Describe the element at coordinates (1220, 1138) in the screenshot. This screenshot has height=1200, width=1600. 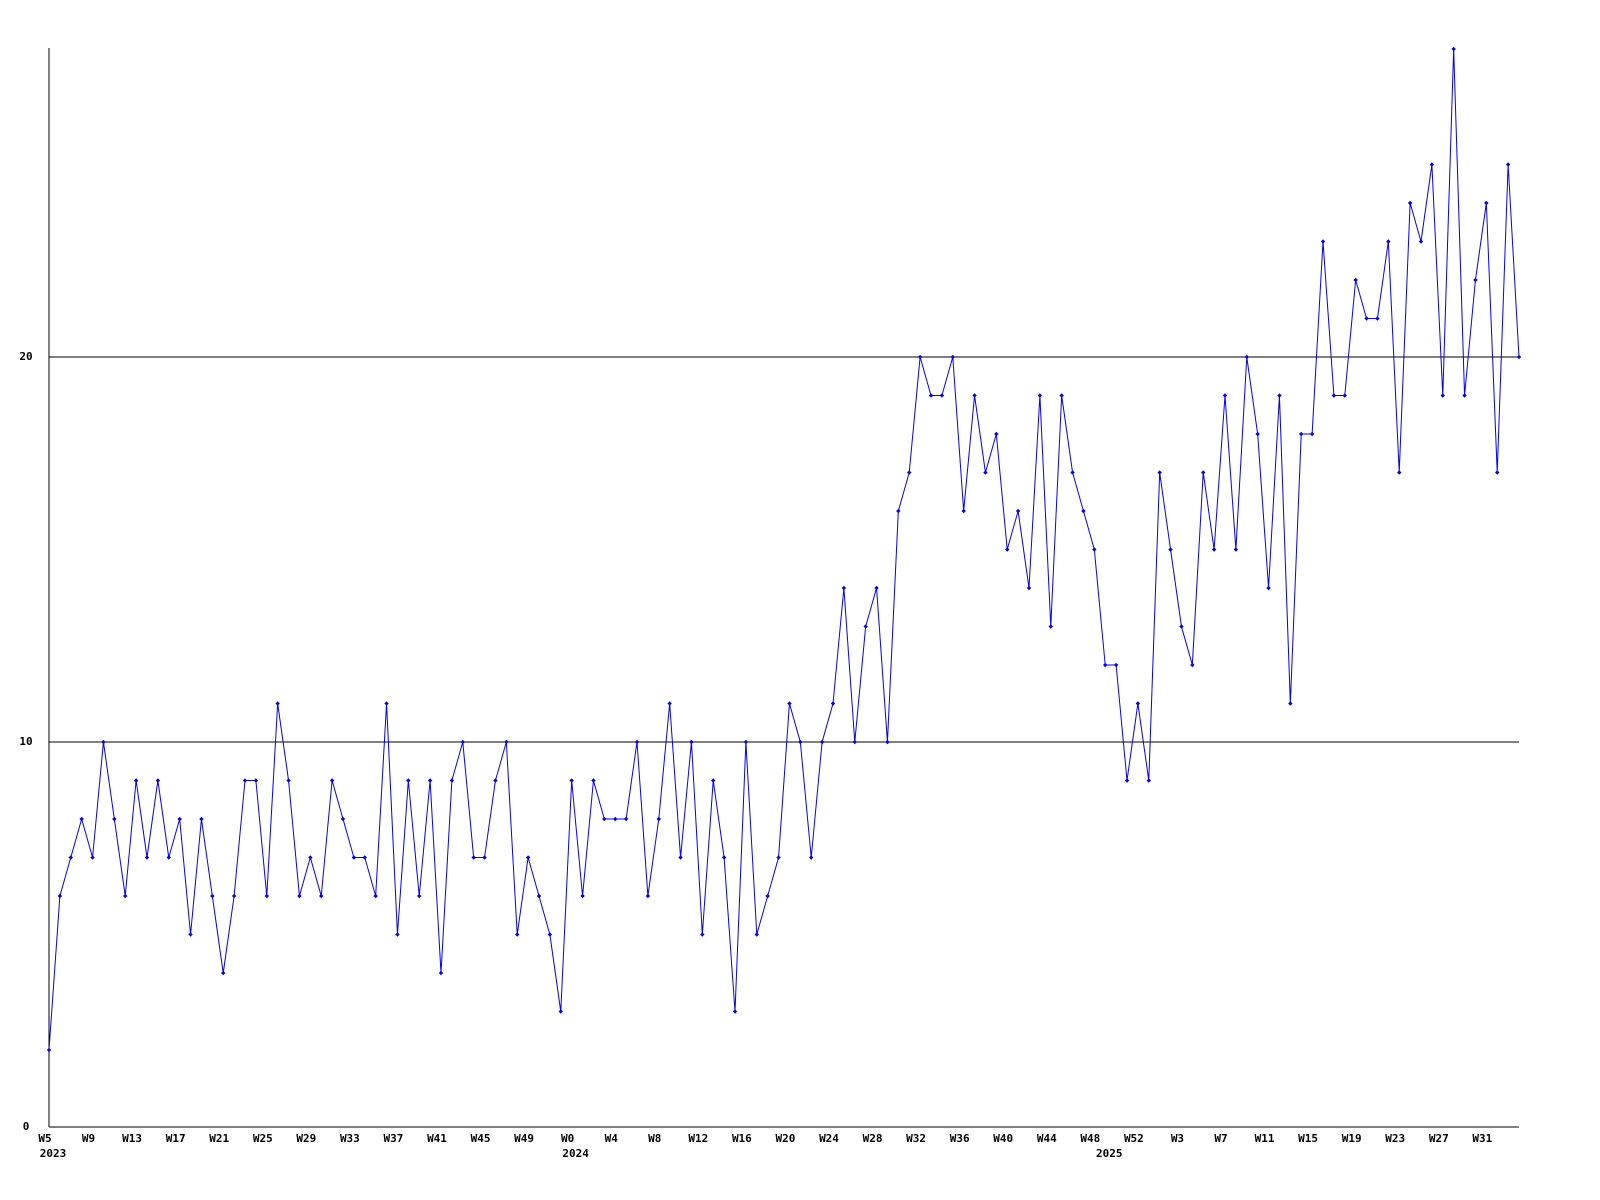
I see `x-tick-label: W7` at that location.